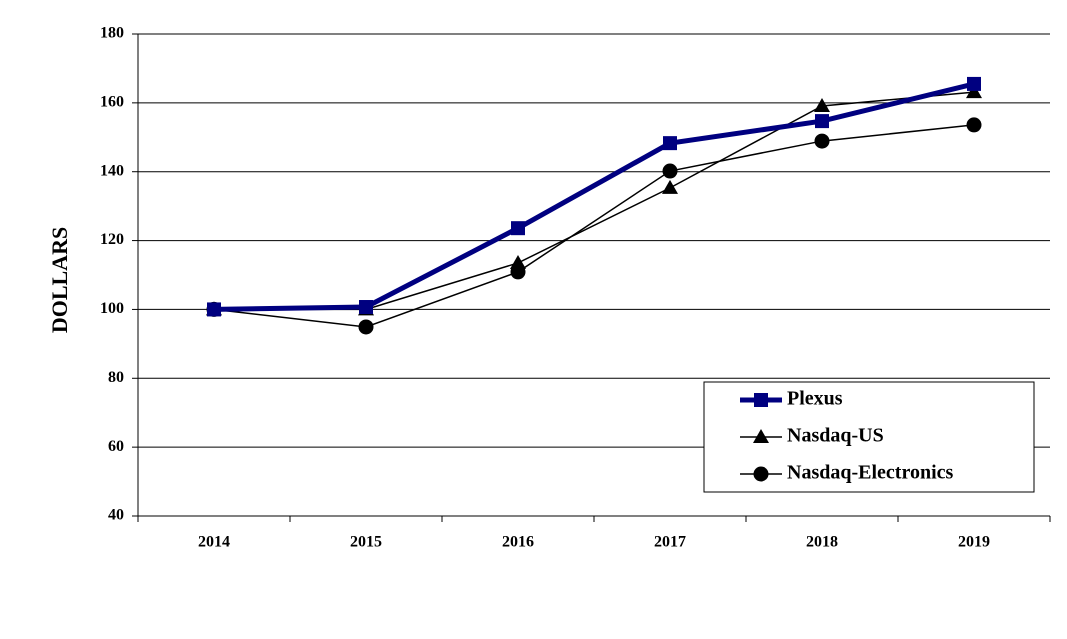 Image resolution: width=1067 pixels, height=639 pixels. What do you see at coordinates (112, 308) in the screenshot?
I see `y-tick-label: 100` at bounding box center [112, 308].